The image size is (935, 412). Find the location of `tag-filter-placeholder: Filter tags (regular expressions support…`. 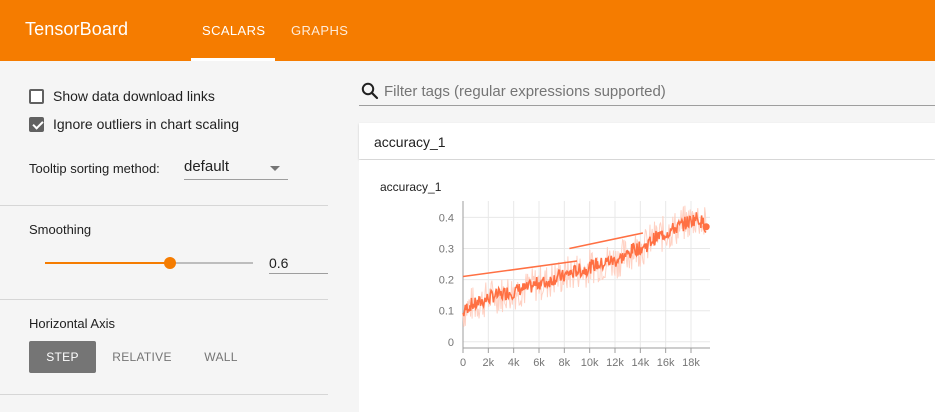

tag-filter-placeholder: Filter tags (regular expressions support… is located at coordinates (525, 91).